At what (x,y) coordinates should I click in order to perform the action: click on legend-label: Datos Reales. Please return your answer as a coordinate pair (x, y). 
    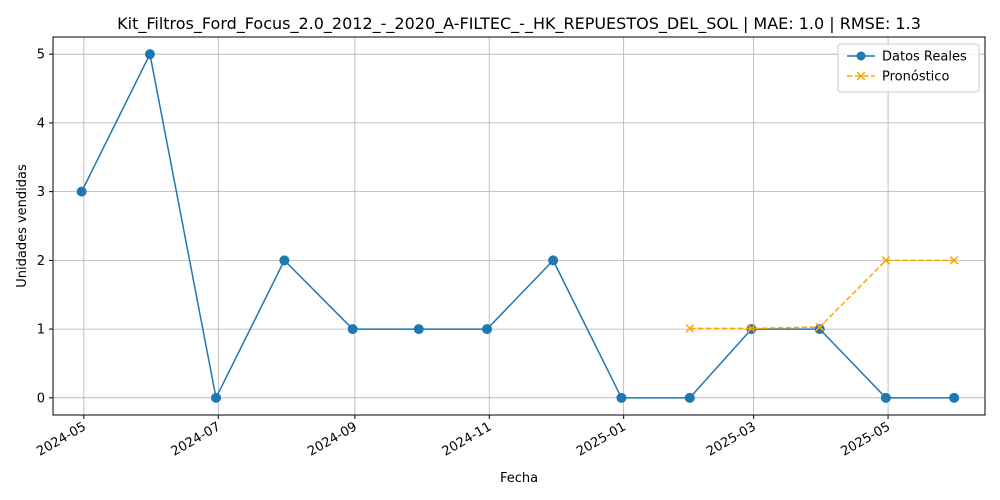
    Looking at the image, I should click on (924, 57).